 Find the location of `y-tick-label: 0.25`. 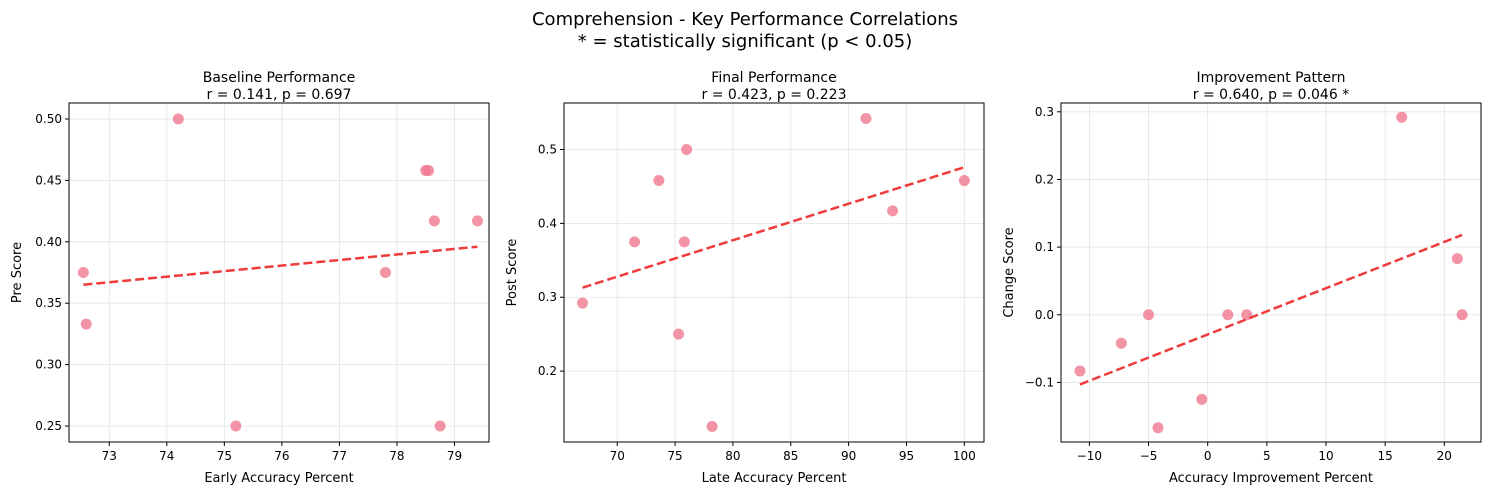

y-tick-label: 0.25 is located at coordinates (48, 426).